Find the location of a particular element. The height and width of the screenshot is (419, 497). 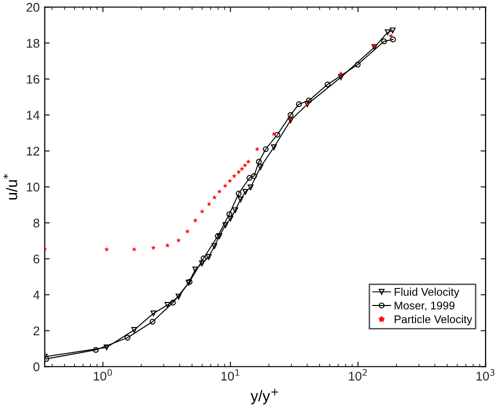

x-tick-label: 10$^{3}$ is located at coordinates (485, 375).